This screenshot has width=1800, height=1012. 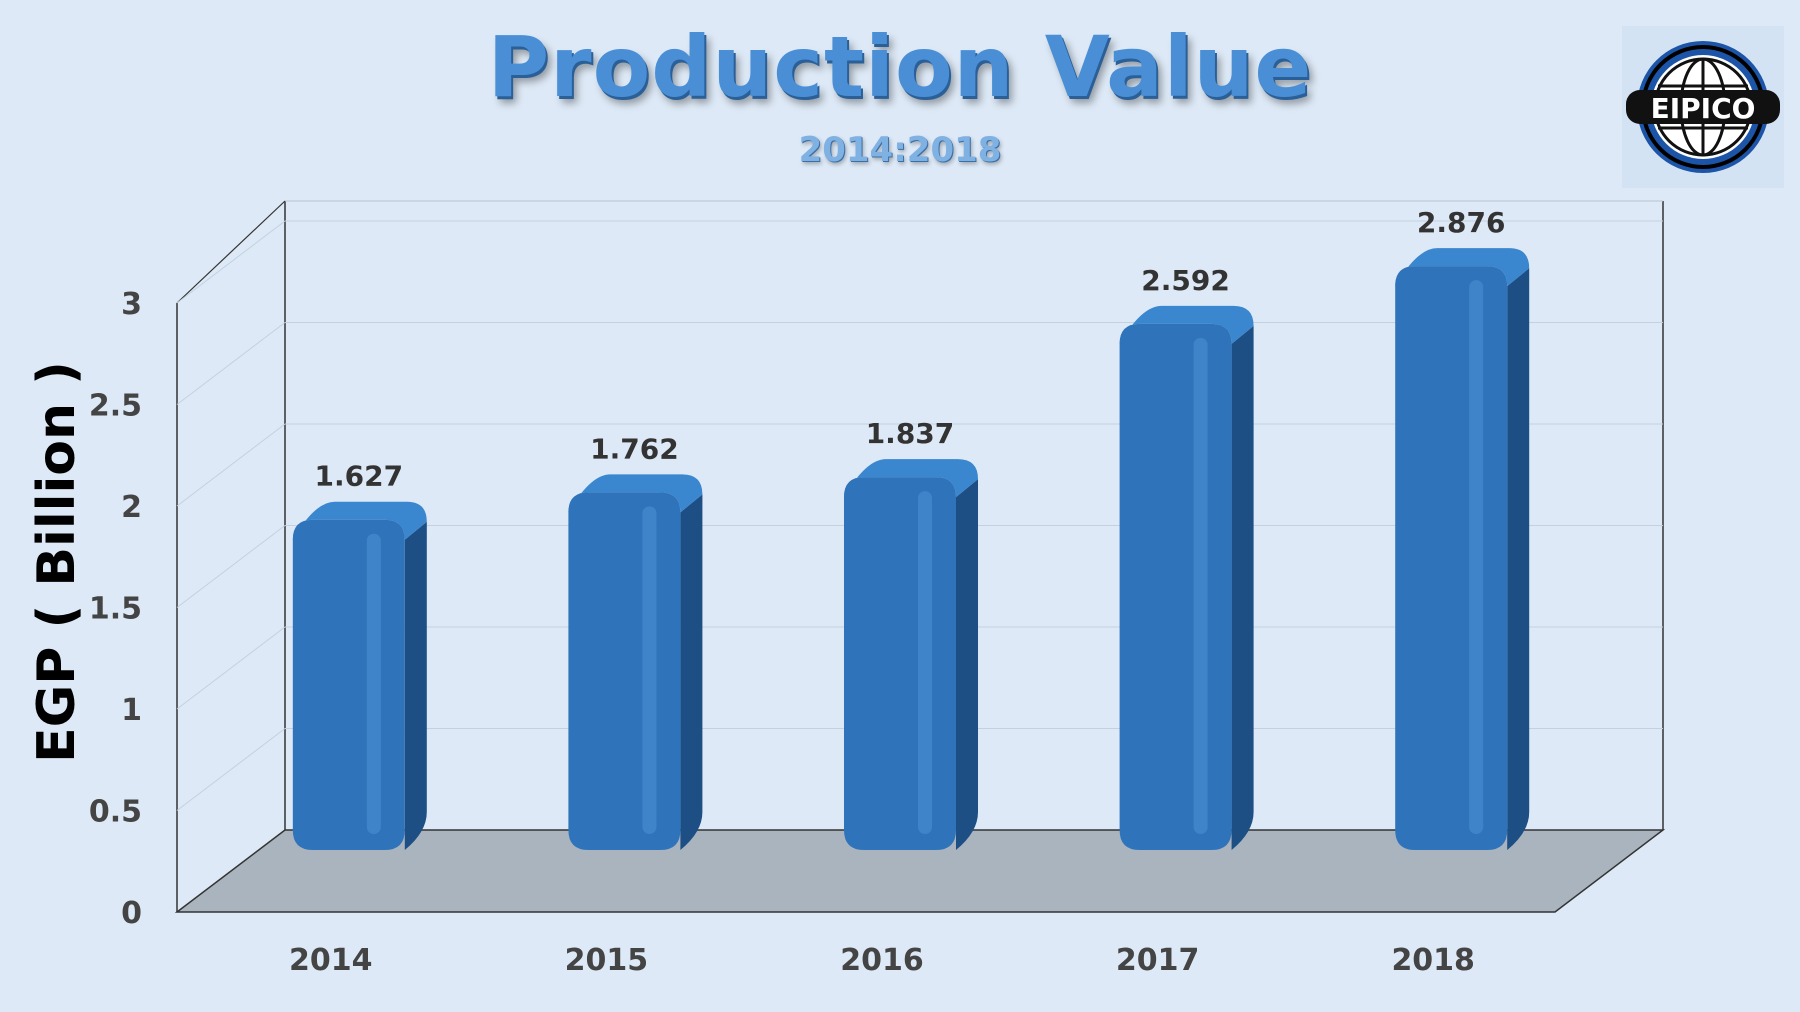 I want to click on bar-2017, so click(x=1186, y=578).